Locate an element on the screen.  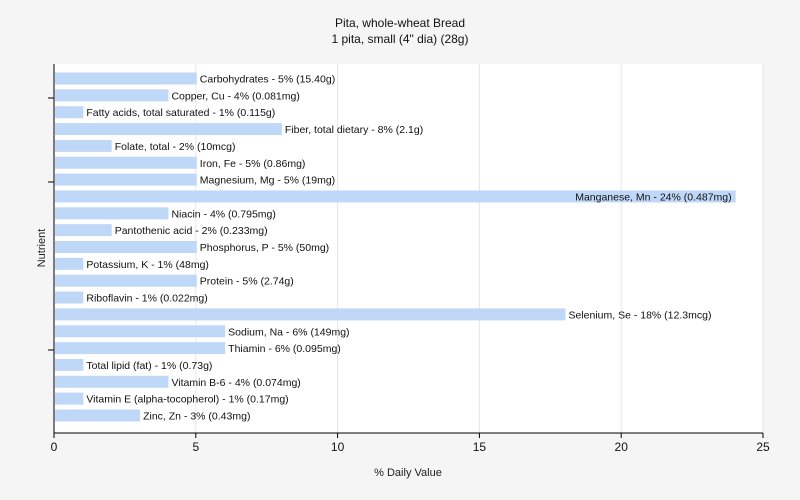
x-tick-label: 15 is located at coordinates (480, 447).